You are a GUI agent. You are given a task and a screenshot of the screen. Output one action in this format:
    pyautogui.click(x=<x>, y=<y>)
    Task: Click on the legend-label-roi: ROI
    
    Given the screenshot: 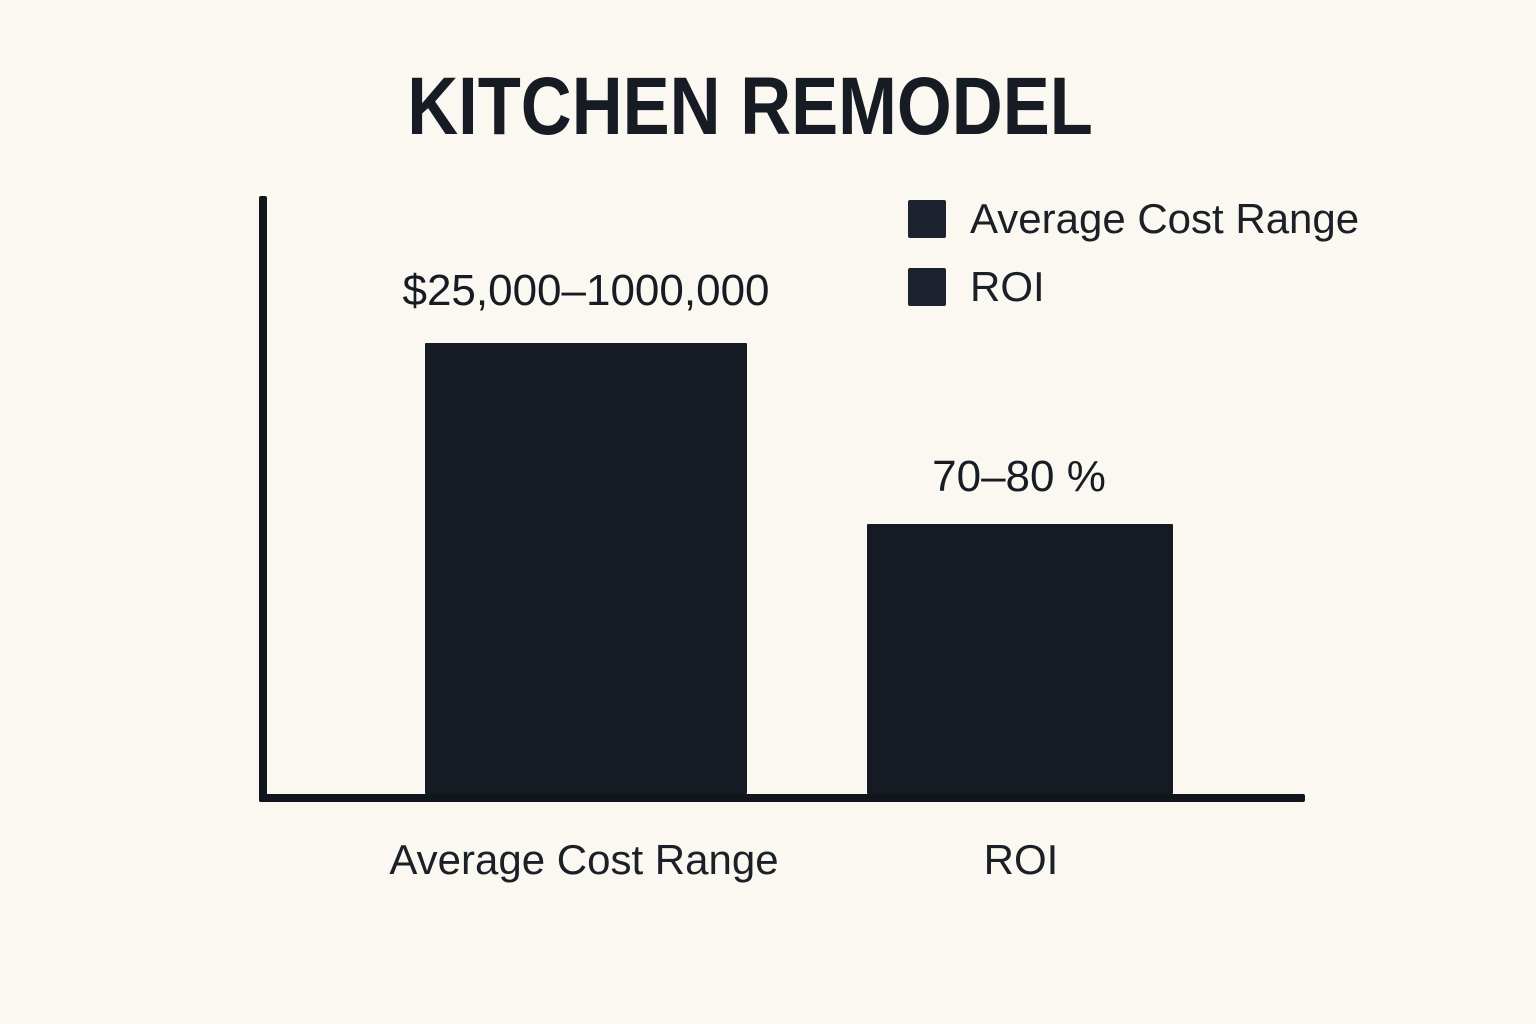 What is the action you would take?
    pyautogui.click(x=1007, y=286)
    